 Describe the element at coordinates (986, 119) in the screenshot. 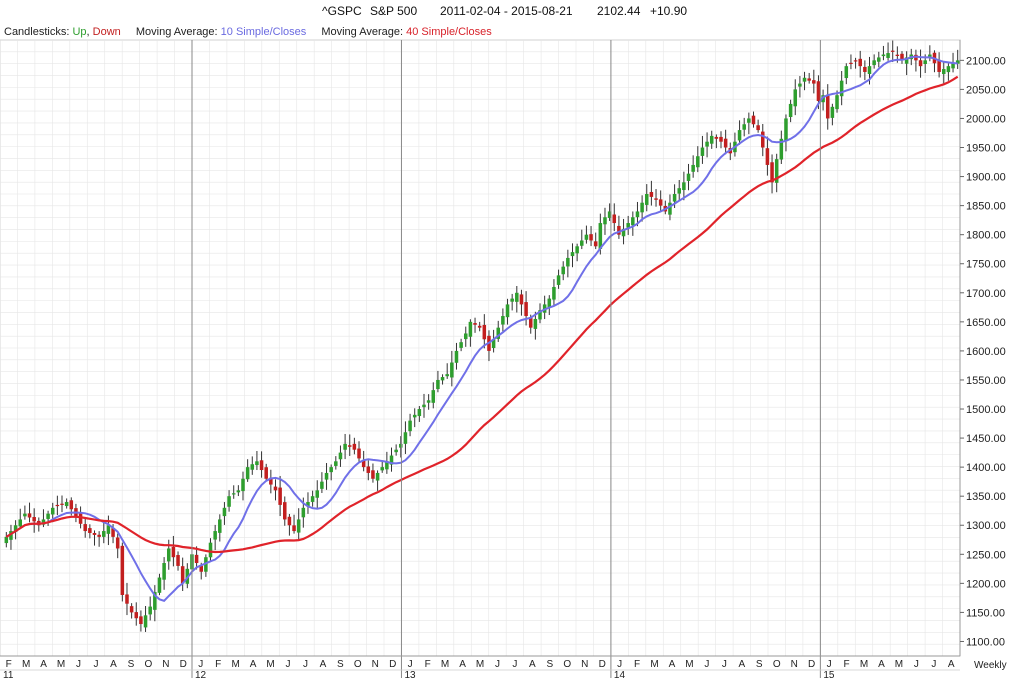

I see `y-tick-label: 2000.00` at that location.